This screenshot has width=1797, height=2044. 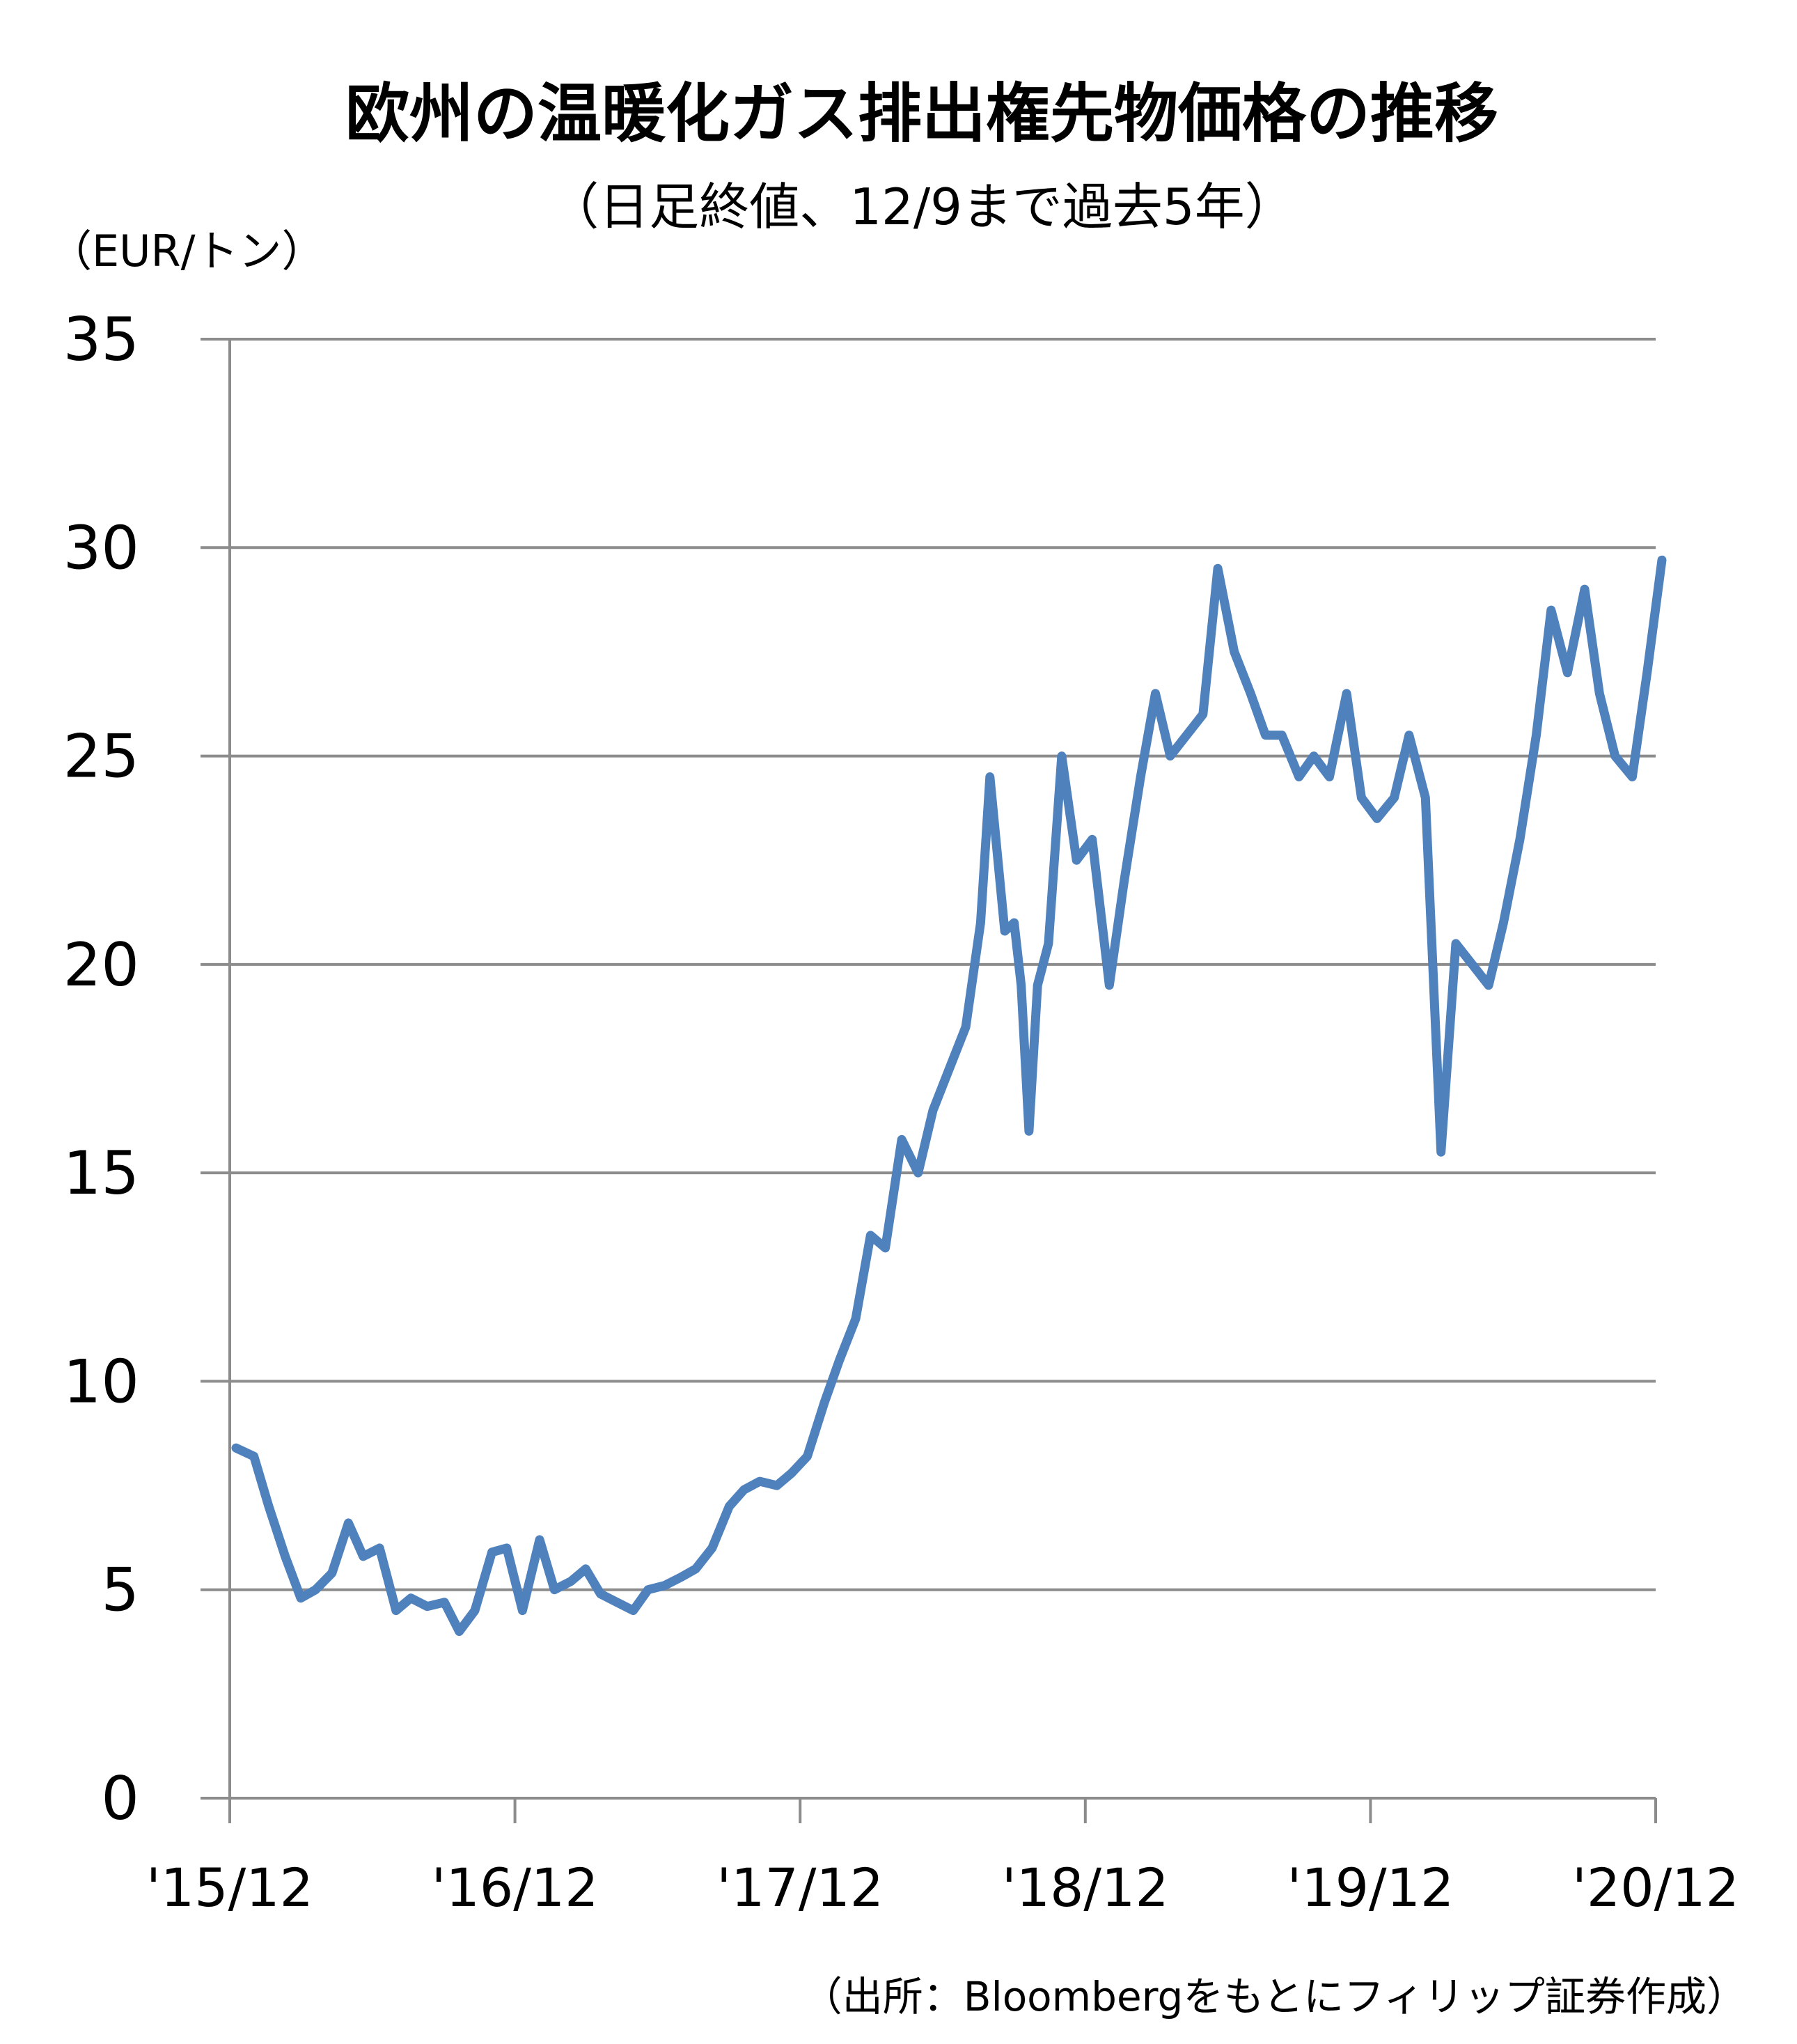 I want to click on y-tick-label: 0, so click(x=120, y=1799).